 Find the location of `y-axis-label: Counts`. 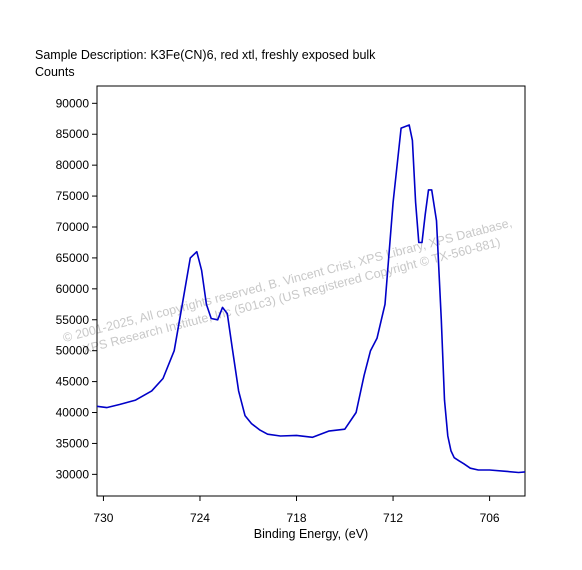

y-axis-label: Counts is located at coordinates (55, 72).